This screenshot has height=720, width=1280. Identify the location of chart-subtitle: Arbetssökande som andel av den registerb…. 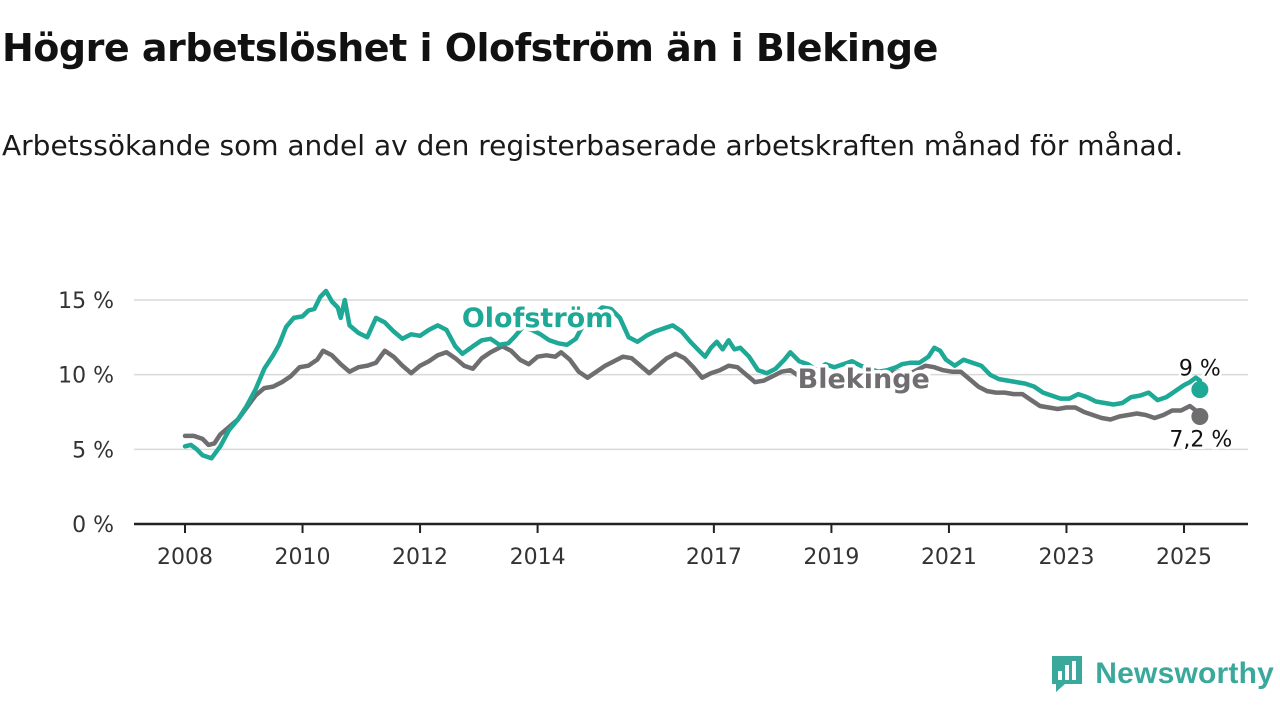
(593, 145).